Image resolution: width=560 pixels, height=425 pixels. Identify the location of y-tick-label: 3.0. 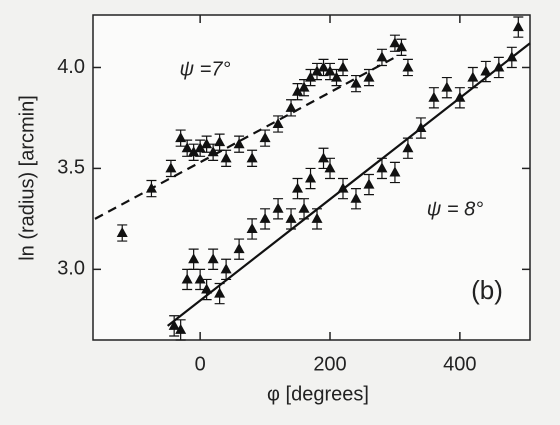
(71, 269).